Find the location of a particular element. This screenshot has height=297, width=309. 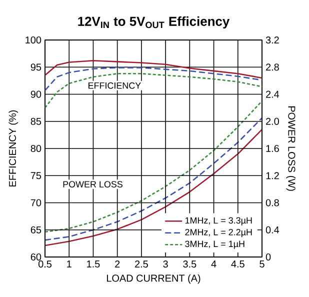

chart-title: 12V$_{IN}$ to 5V$_{OUT}$ Efficiency is located at coordinates (154, 22).